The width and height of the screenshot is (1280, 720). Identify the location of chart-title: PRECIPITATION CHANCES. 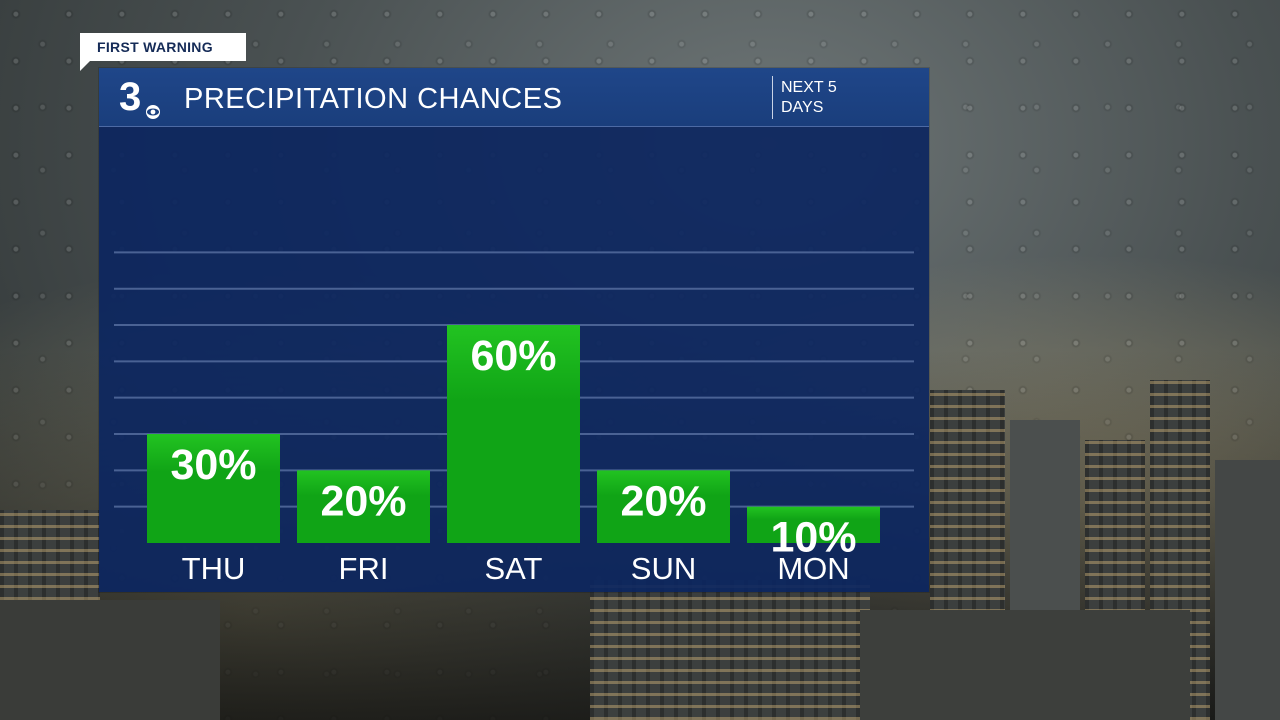
(373, 99).